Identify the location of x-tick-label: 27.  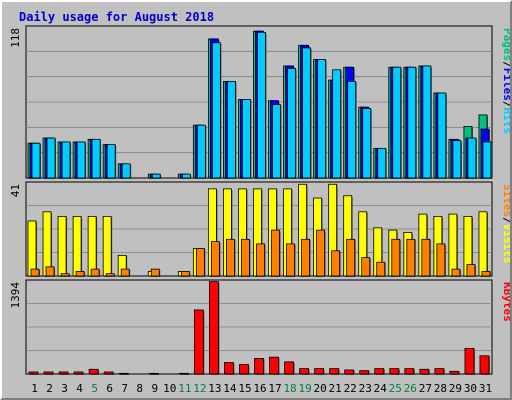
(425, 388).